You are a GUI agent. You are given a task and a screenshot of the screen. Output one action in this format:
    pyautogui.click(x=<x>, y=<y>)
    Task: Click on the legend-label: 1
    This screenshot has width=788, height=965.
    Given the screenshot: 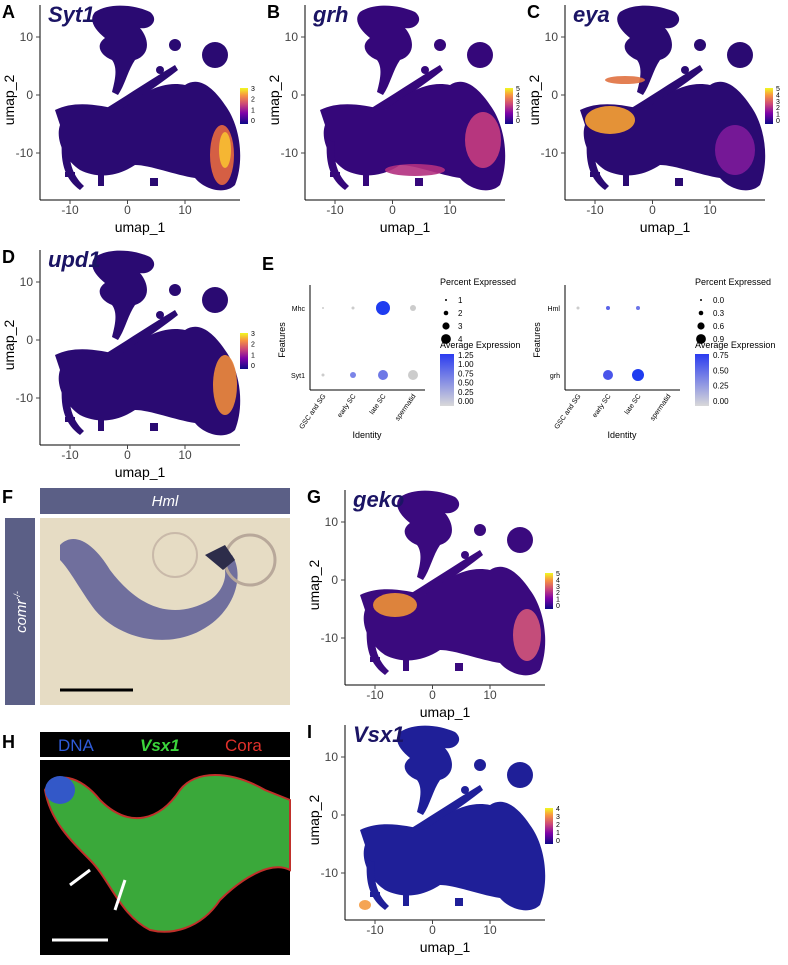 What is the action you would take?
    pyautogui.click(x=460, y=300)
    